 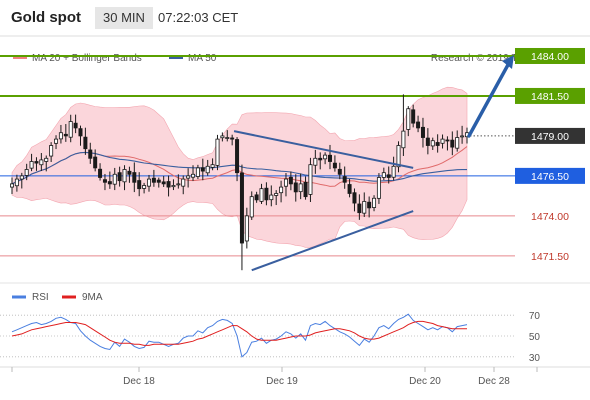 I want to click on resistance-label-box, so click(x=550, y=95).